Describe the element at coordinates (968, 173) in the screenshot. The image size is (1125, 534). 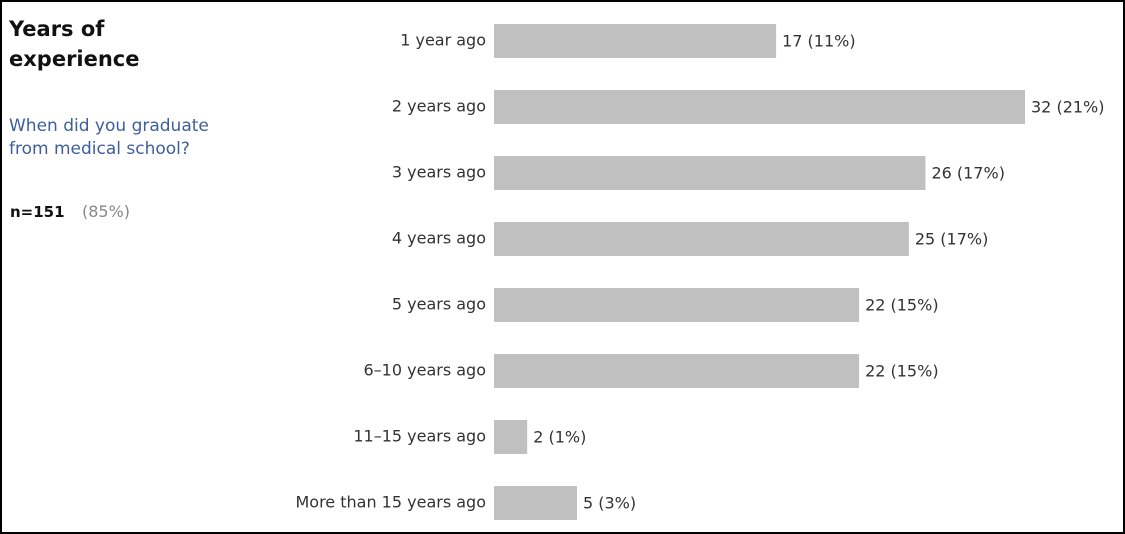
I see `value-label: 26 (17%)` at that location.